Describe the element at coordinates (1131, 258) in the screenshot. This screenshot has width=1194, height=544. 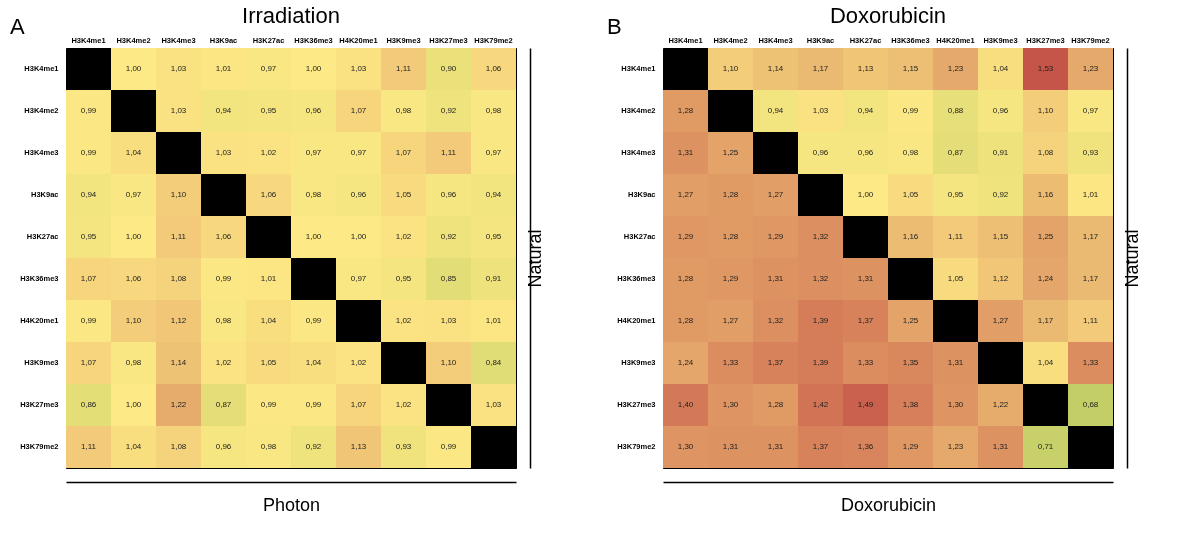
I see `y2-axis-title: Natural` at that location.